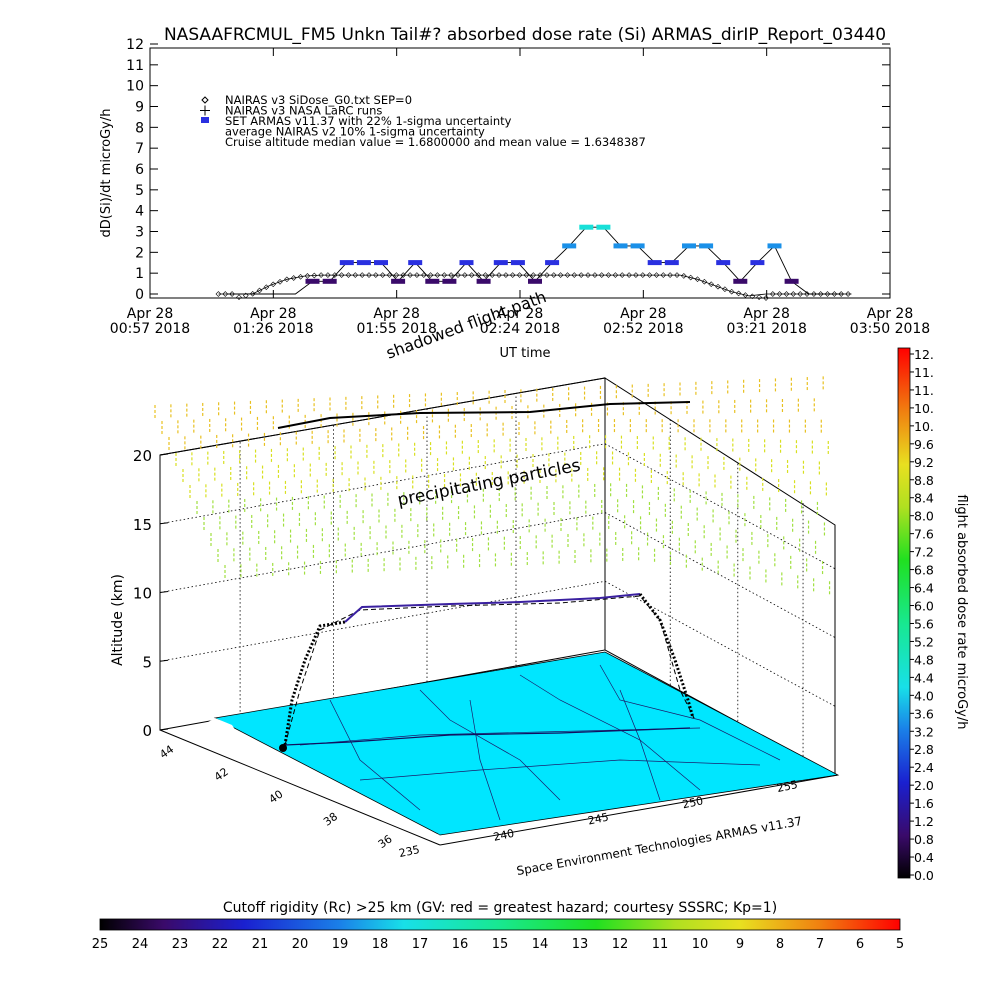 This screenshot has width=1000, height=1000. I want to click on map-borders, so click(540, 742).